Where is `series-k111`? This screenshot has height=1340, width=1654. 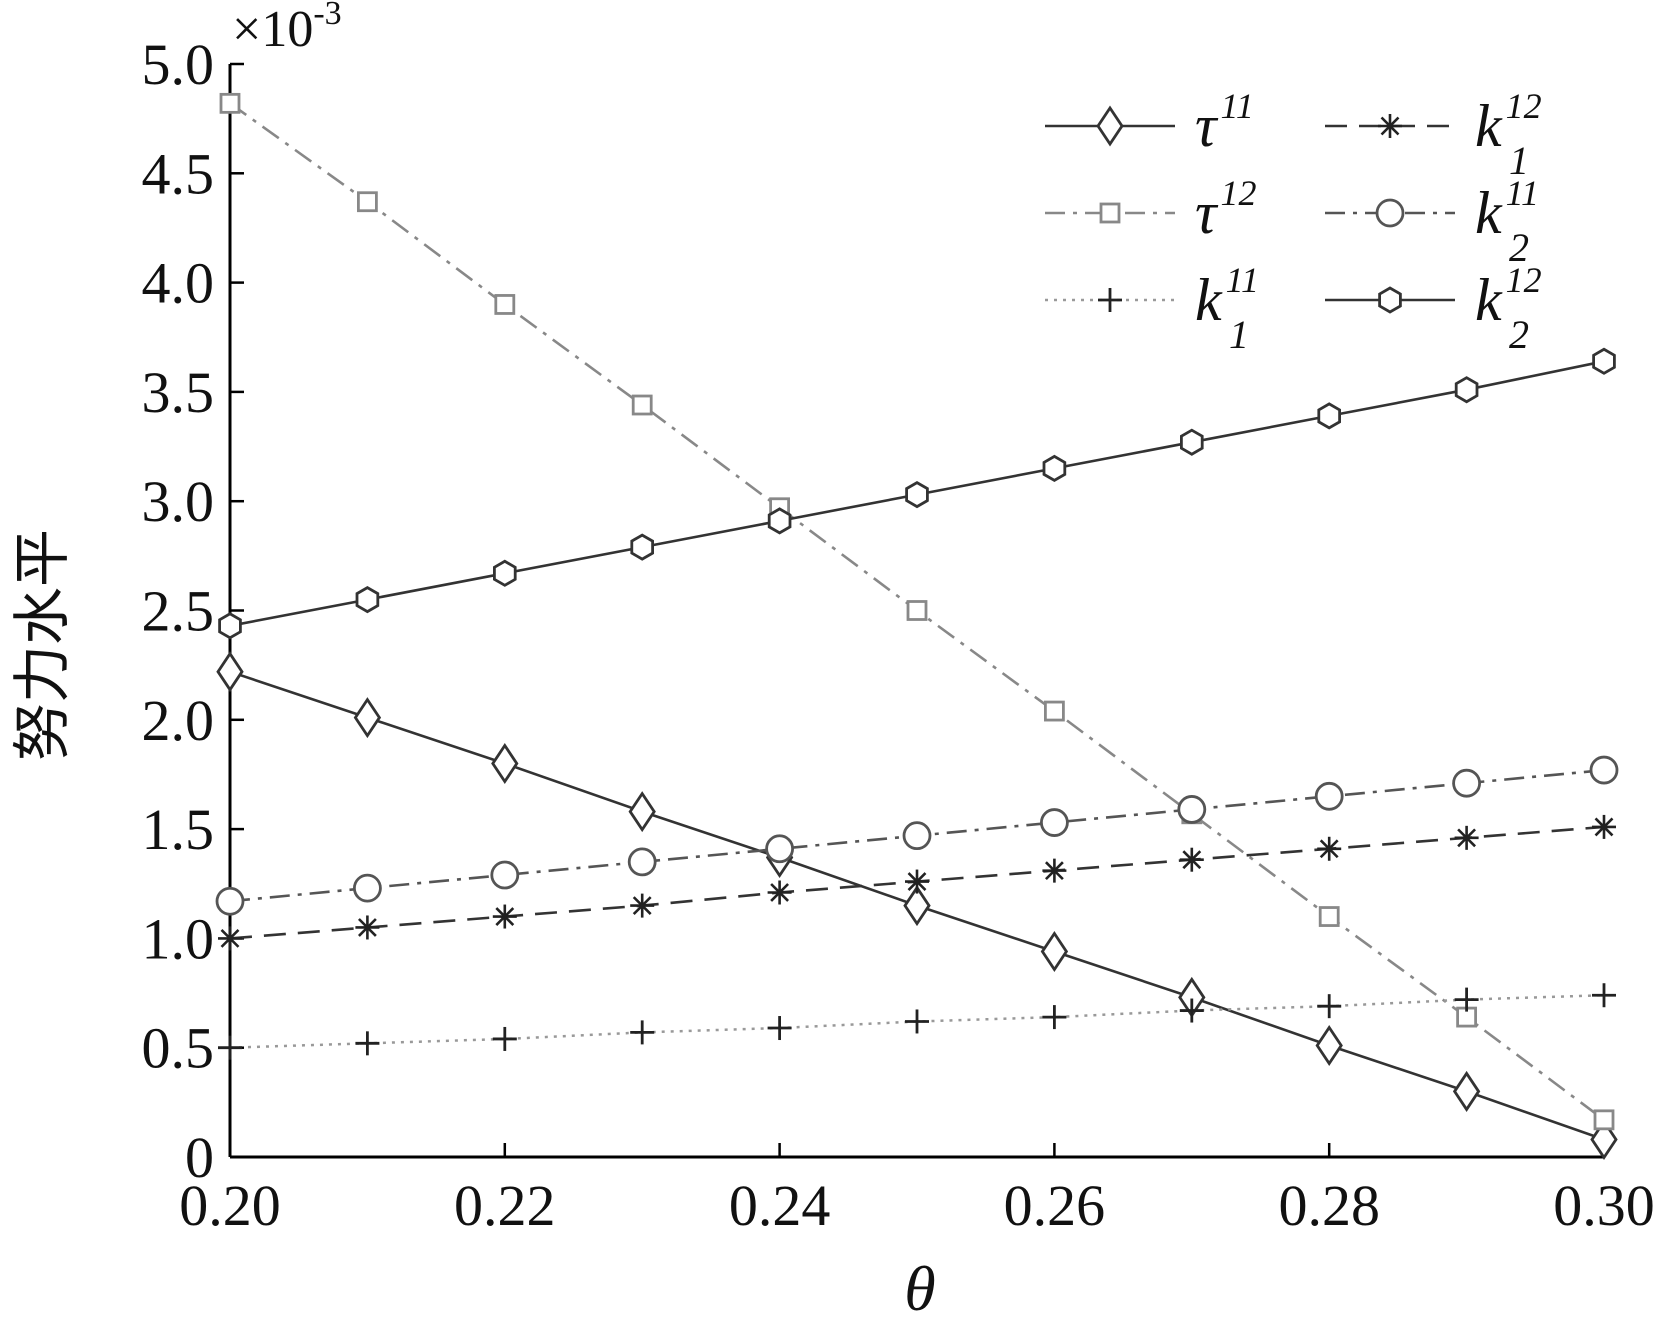
series-k111 is located at coordinates (917, 1021).